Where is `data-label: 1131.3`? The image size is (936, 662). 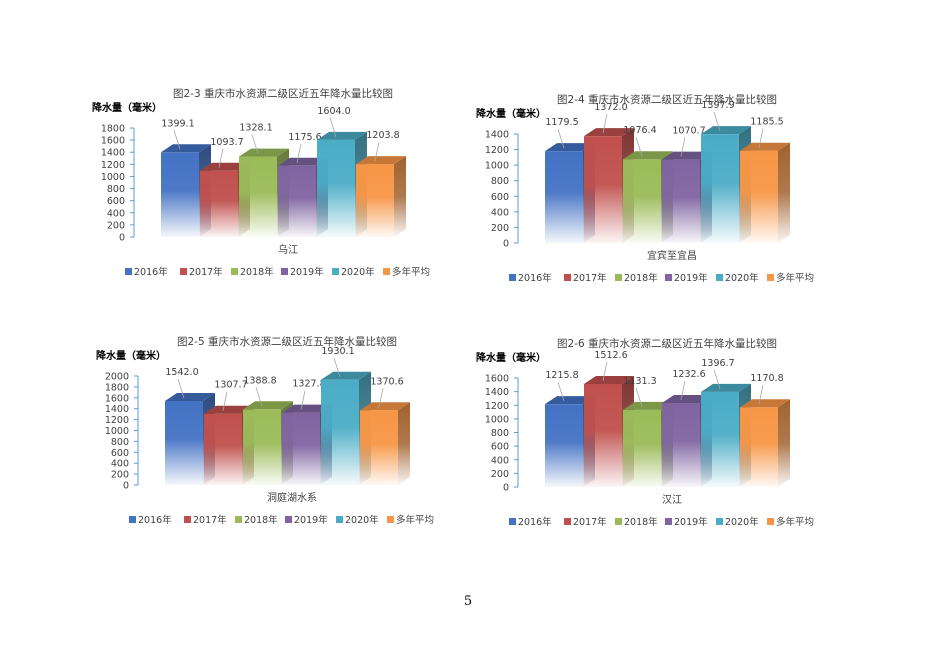 data-label: 1131.3 is located at coordinates (639, 381).